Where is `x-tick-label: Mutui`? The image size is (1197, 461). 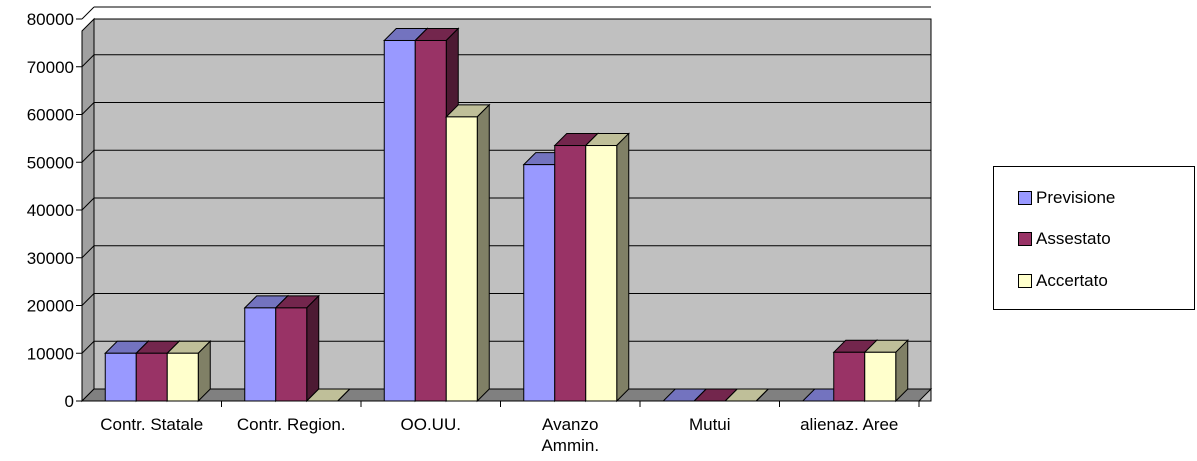 x-tick-label: Mutui is located at coordinates (710, 424).